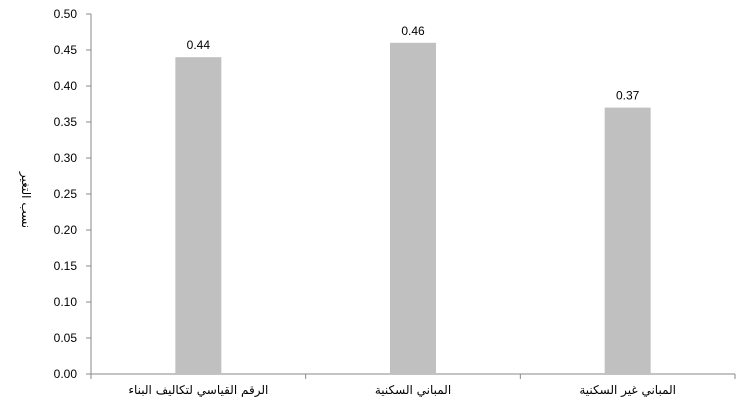 The height and width of the screenshot is (405, 754). Describe the element at coordinates (66, 86) in the screenshot. I see `y-tick-label: 0.40` at that location.